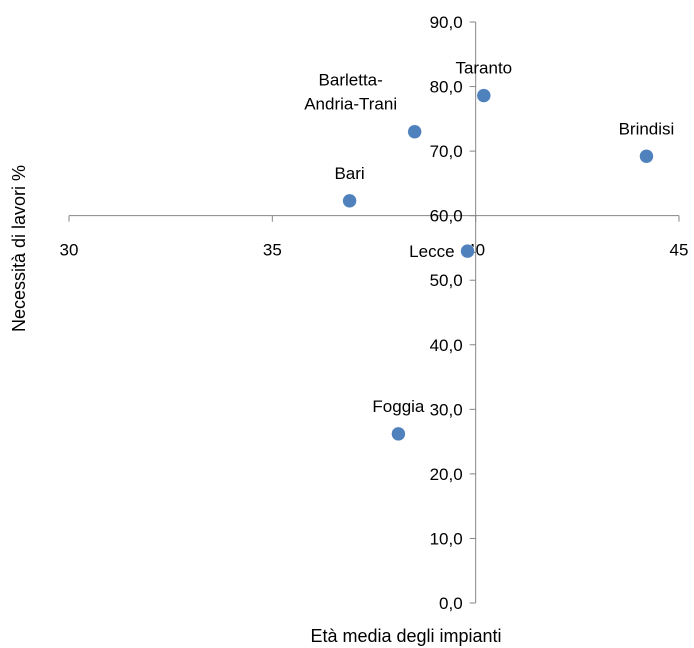 Image resolution: width=694 pixels, height=648 pixels. What do you see at coordinates (679, 250) in the screenshot?
I see `x-tick-label: 45` at bounding box center [679, 250].